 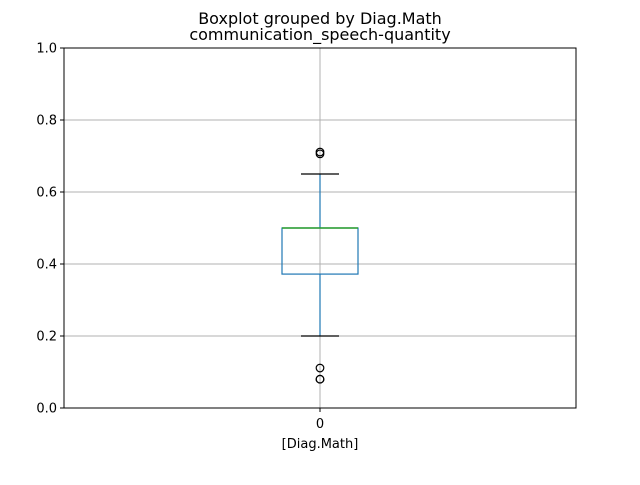 I want to click on y-tick-label: 0.6, so click(x=46, y=193).